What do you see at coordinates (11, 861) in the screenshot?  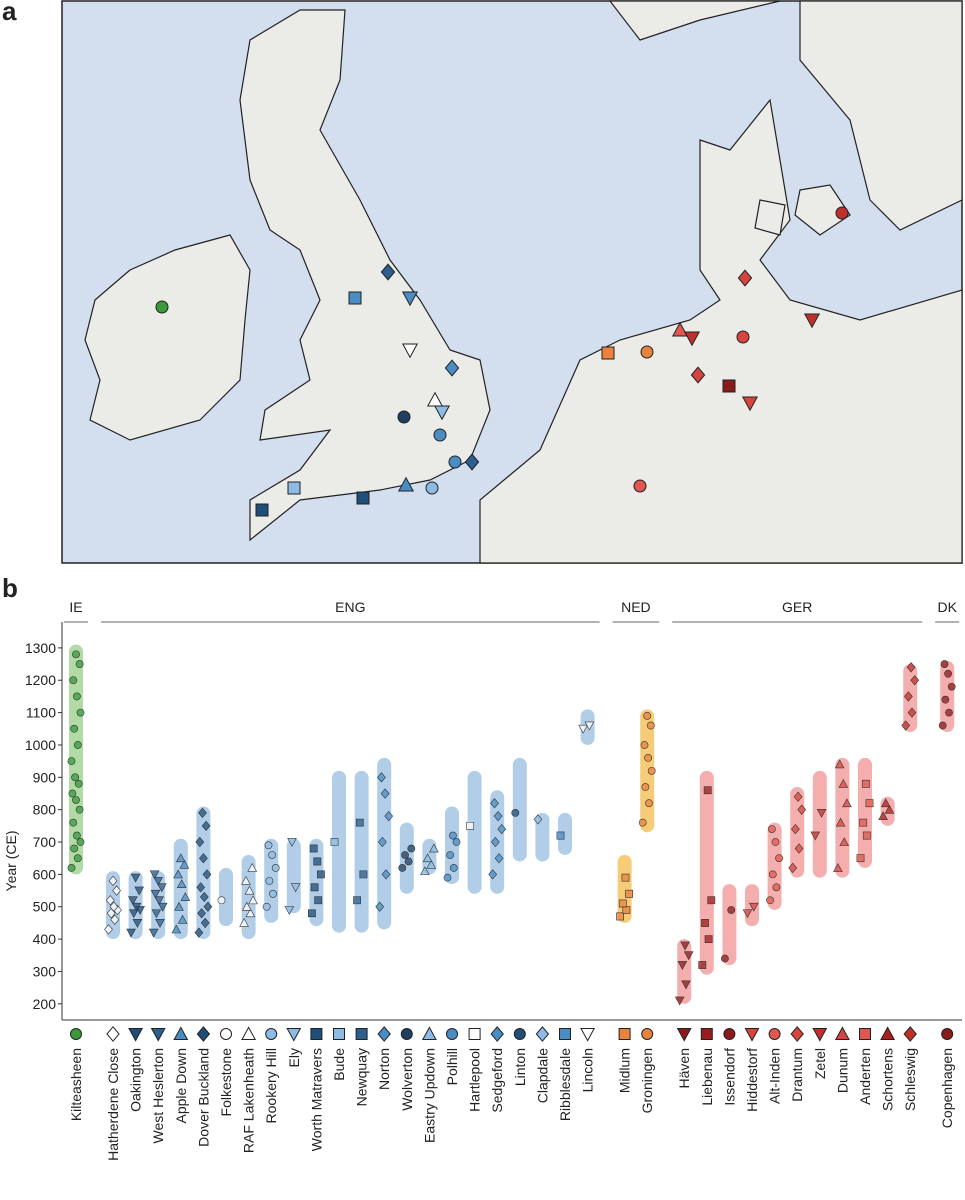 I see `y-axis-label: Year (CE)` at bounding box center [11, 861].